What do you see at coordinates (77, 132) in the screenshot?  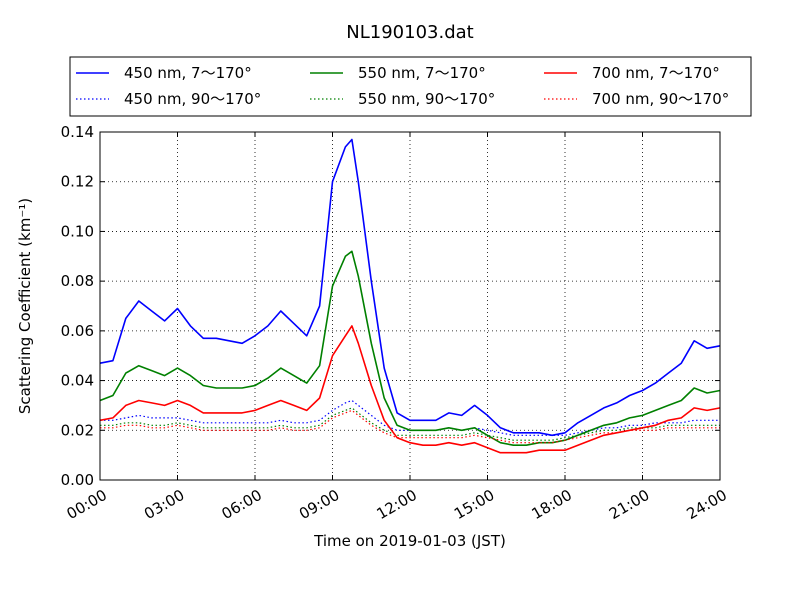 I see `y-tick-label: 0.14` at bounding box center [77, 132].